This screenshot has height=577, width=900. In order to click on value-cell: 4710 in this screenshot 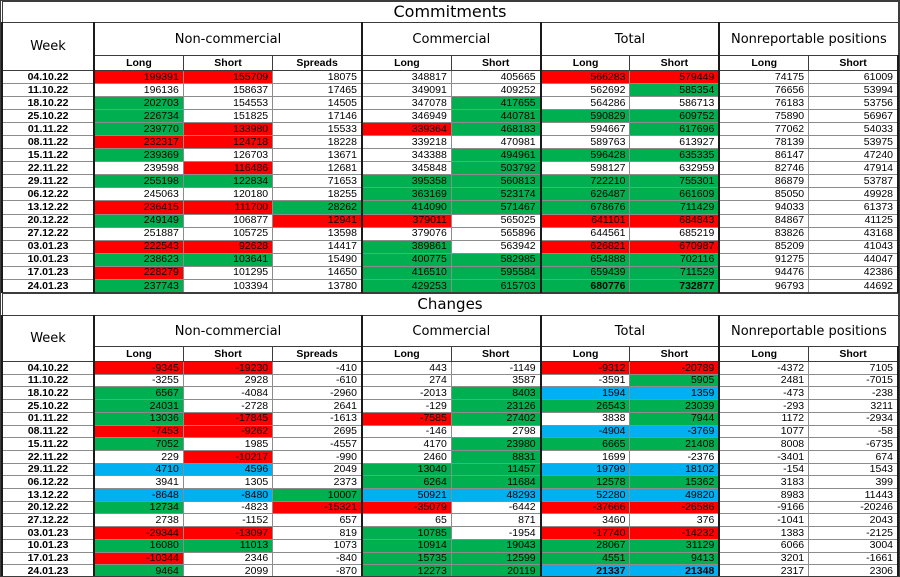, I will do `click(138, 469)`.